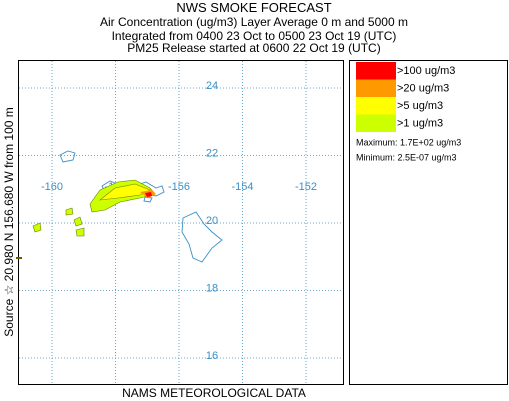 The image size is (509, 401). What do you see at coordinates (408, 142) in the screenshot?
I see `maximum: Maximum: 1.7E+02 ug/m3` at bounding box center [408, 142].